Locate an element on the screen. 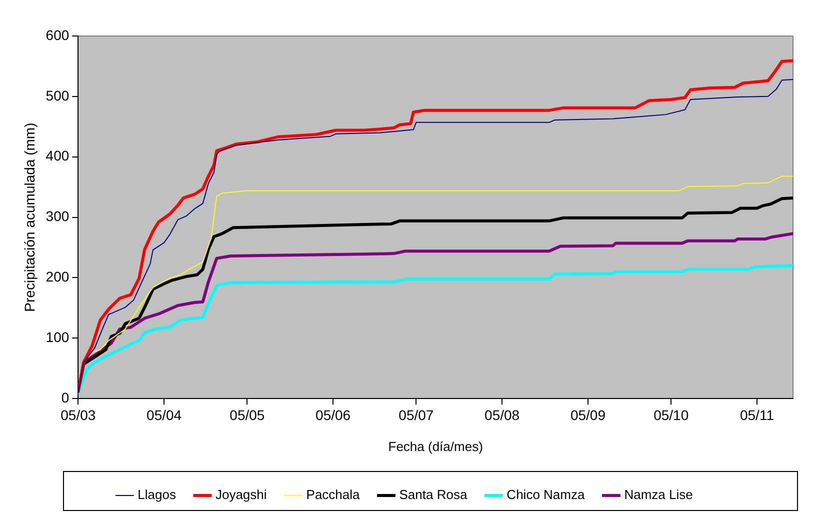 The width and height of the screenshot is (815, 526). x-tick-label: 05/05 is located at coordinates (247, 414).